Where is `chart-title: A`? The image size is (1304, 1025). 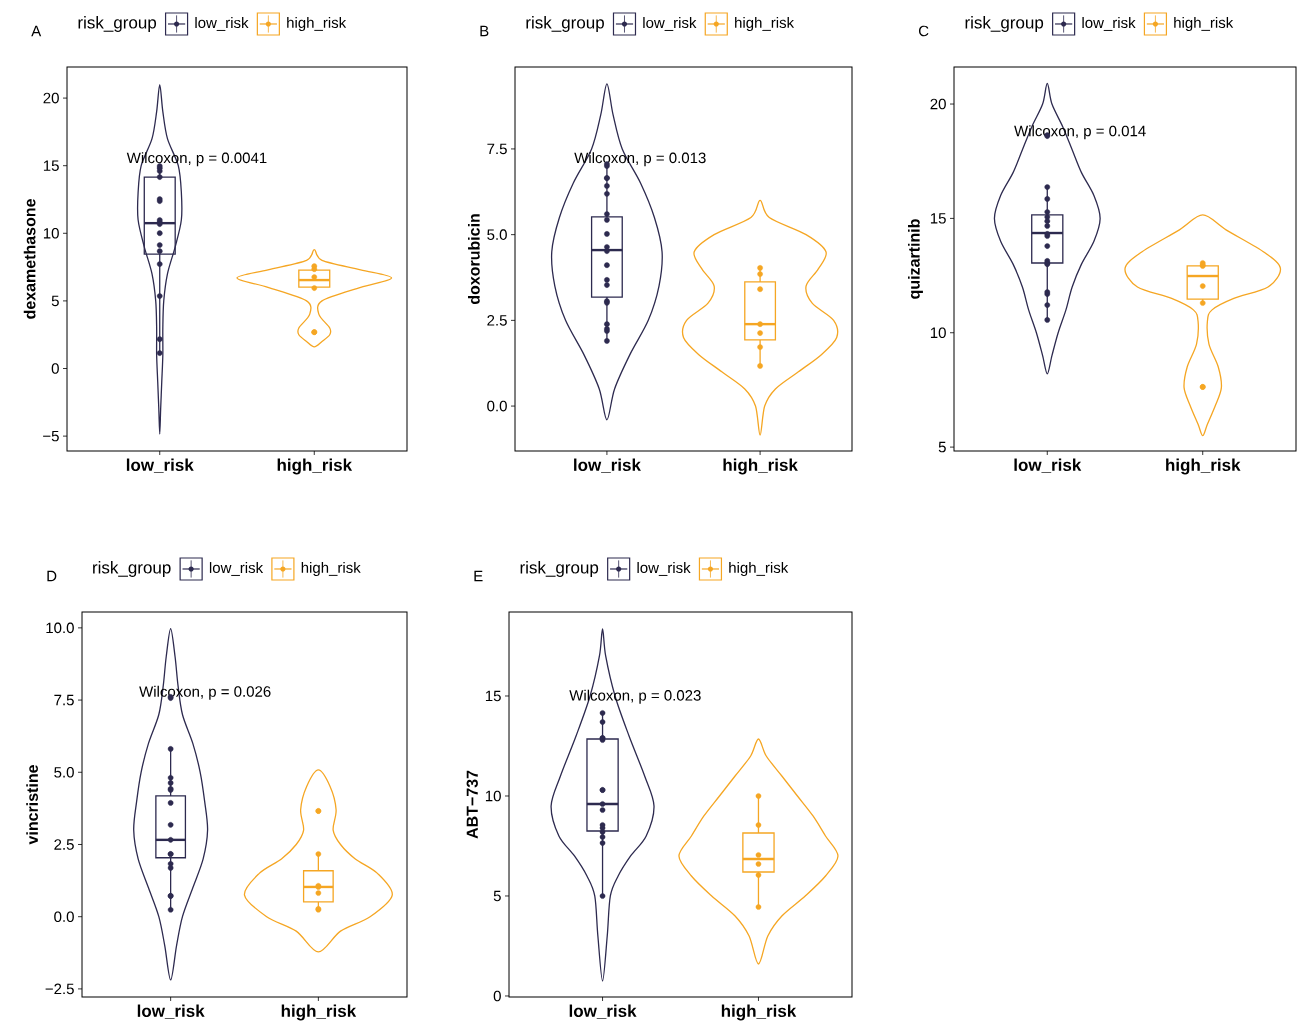 chart-title: A is located at coordinates (36, 31).